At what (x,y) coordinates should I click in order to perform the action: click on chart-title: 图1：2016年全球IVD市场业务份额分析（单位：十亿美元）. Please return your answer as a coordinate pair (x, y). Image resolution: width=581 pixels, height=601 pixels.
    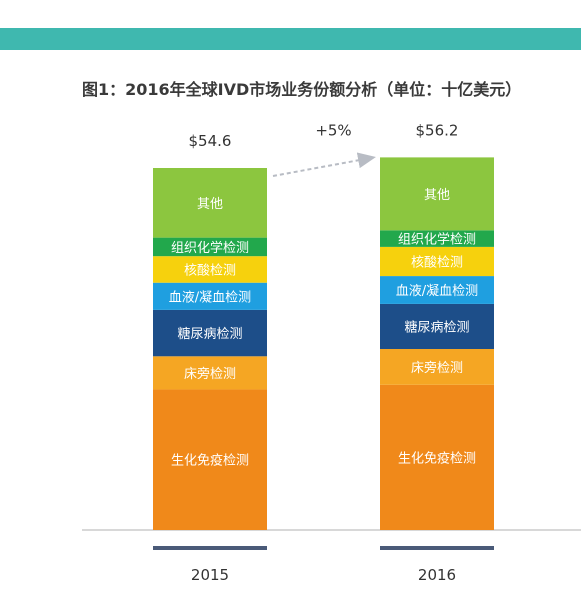
    Looking at the image, I should click on (302, 89).